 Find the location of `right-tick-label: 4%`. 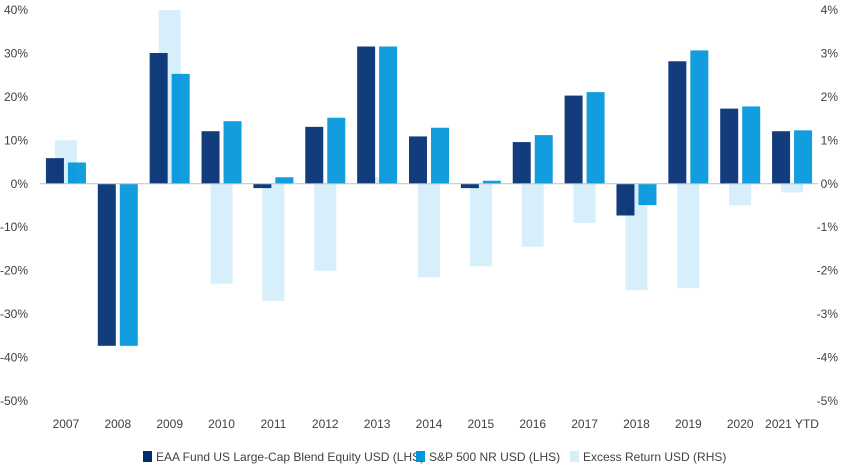

right-tick-label: 4% is located at coordinates (830, 10).